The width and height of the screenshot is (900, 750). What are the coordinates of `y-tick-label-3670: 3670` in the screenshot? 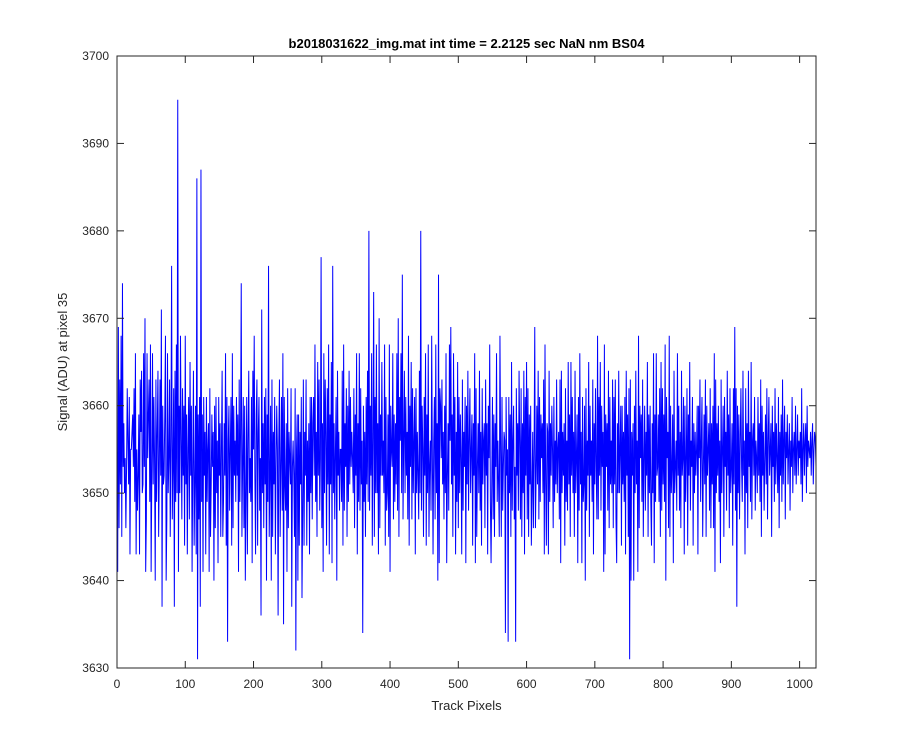 It's located at (95, 318).